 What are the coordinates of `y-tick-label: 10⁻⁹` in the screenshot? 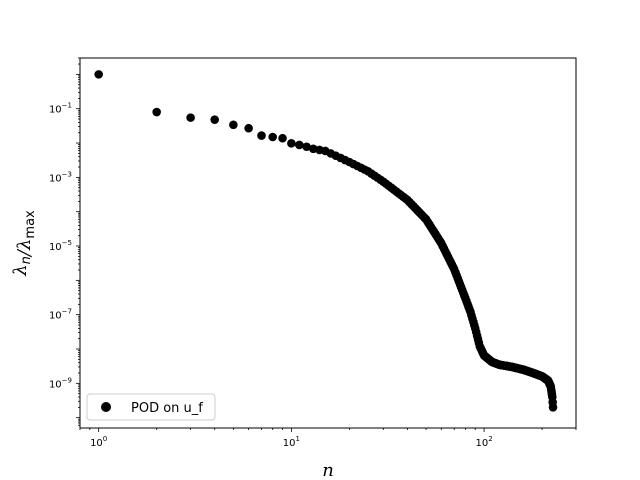 It's located at (60, 383).